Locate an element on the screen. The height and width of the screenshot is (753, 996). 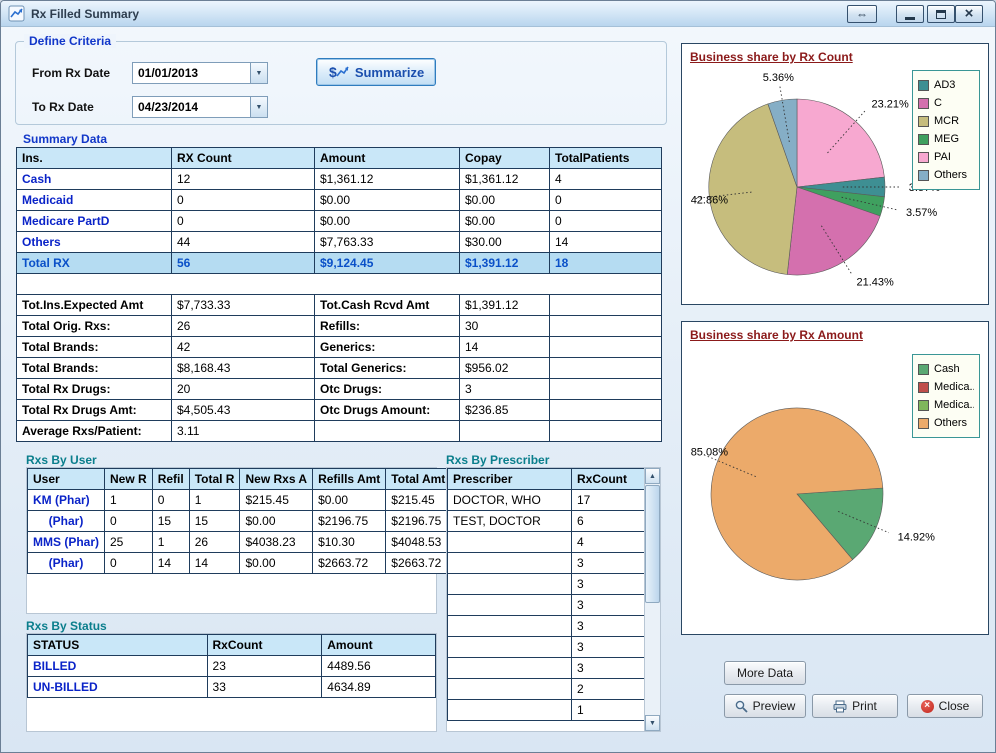
table-row: Total Brands: 42 Generics: 14 is located at coordinates (339, 347).